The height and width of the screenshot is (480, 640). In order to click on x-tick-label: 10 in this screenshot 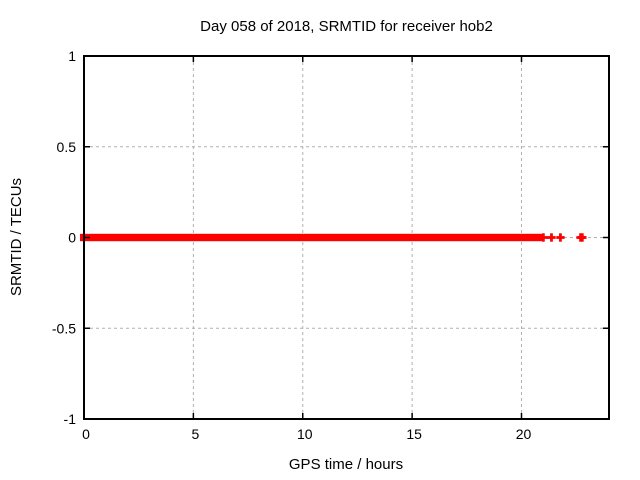, I will do `click(305, 434)`.